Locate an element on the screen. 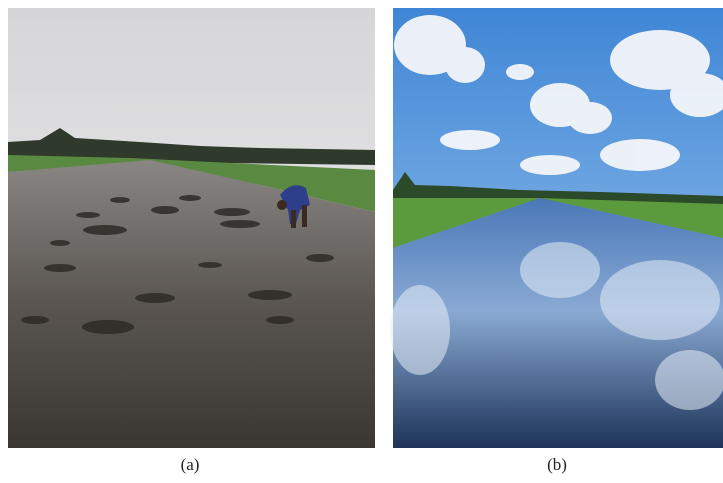  caption: (b) is located at coordinates (557, 464).